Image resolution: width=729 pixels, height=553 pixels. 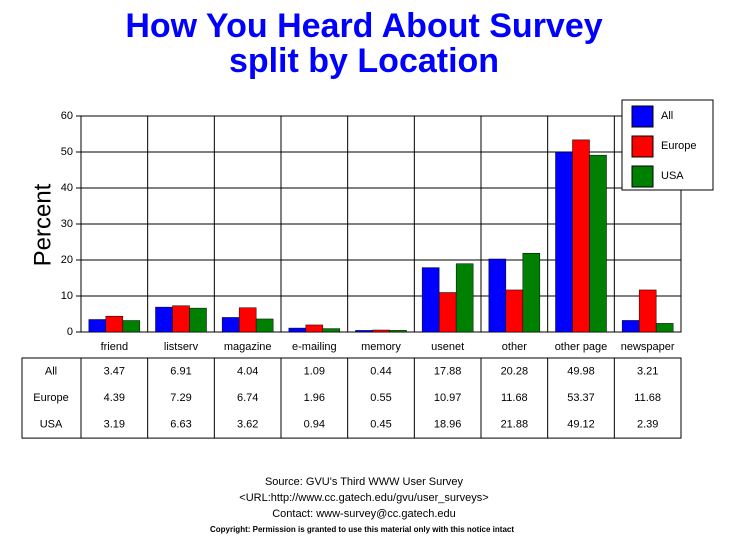 What do you see at coordinates (114, 425) in the screenshot?
I see `table-cell: 3.19` at bounding box center [114, 425].